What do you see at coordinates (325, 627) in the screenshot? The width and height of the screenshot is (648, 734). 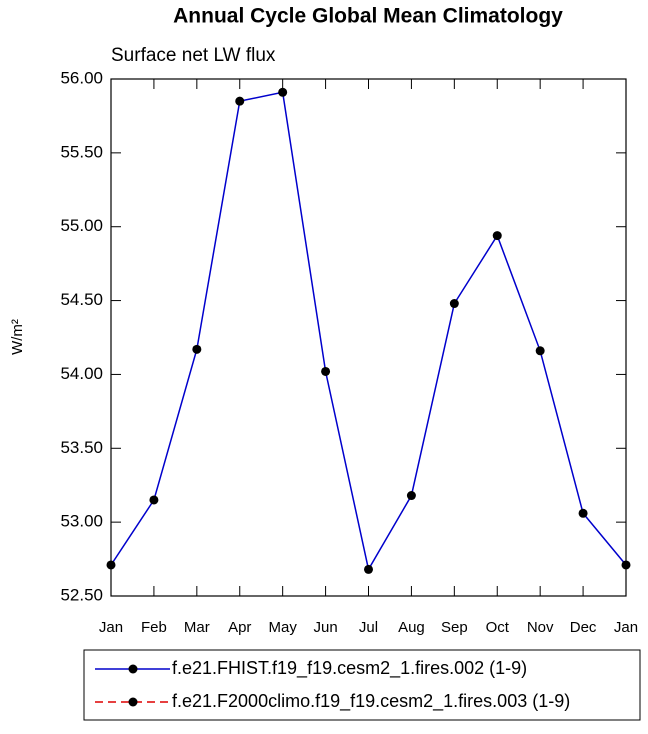 I see `x-tick-label: Jun` at bounding box center [325, 627].